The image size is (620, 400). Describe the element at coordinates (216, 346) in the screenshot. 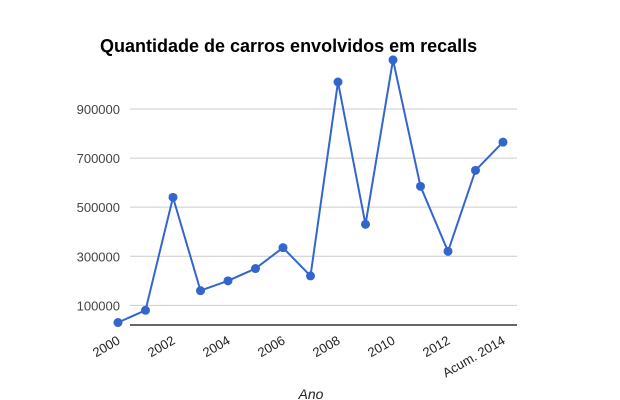

I see `x-tick-label: 2004` at that location.